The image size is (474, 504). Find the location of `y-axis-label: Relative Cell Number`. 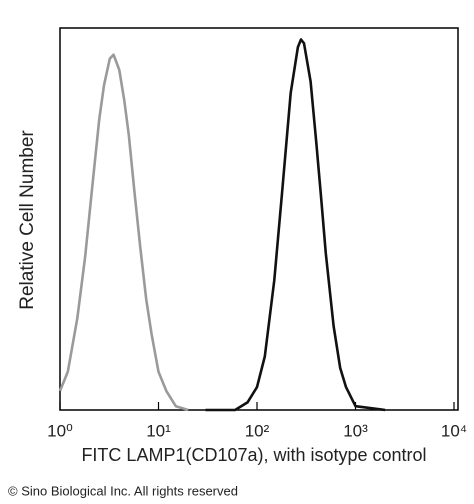

y-axis-label: Relative Cell Number is located at coordinates (27, 220).